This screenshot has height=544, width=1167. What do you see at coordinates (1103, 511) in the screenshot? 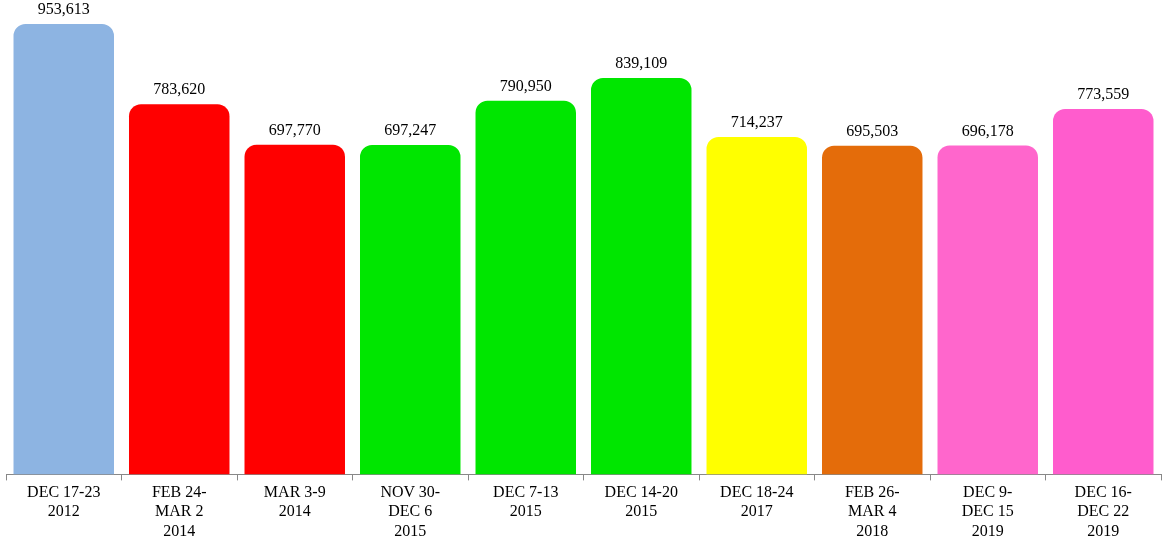
I see `x-tick-label: DEC 16- DEC 22 2019` at bounding box center [1103, 511].